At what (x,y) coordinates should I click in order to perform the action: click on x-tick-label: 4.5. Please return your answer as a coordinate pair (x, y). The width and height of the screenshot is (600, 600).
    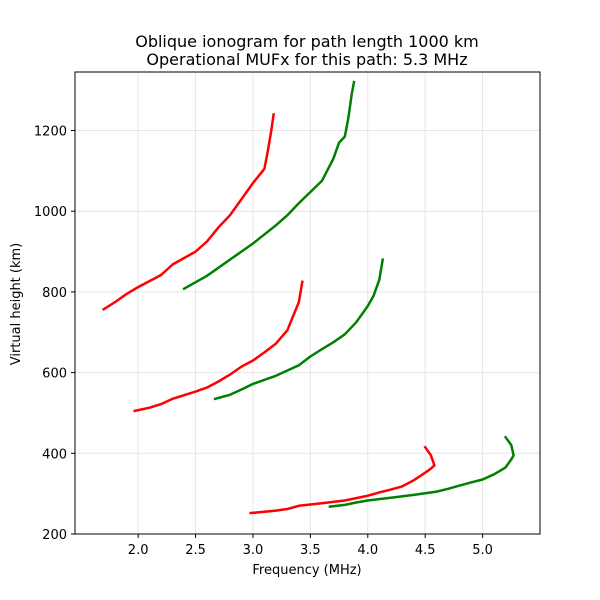
    Looking at the image, I should click on (425, 550).